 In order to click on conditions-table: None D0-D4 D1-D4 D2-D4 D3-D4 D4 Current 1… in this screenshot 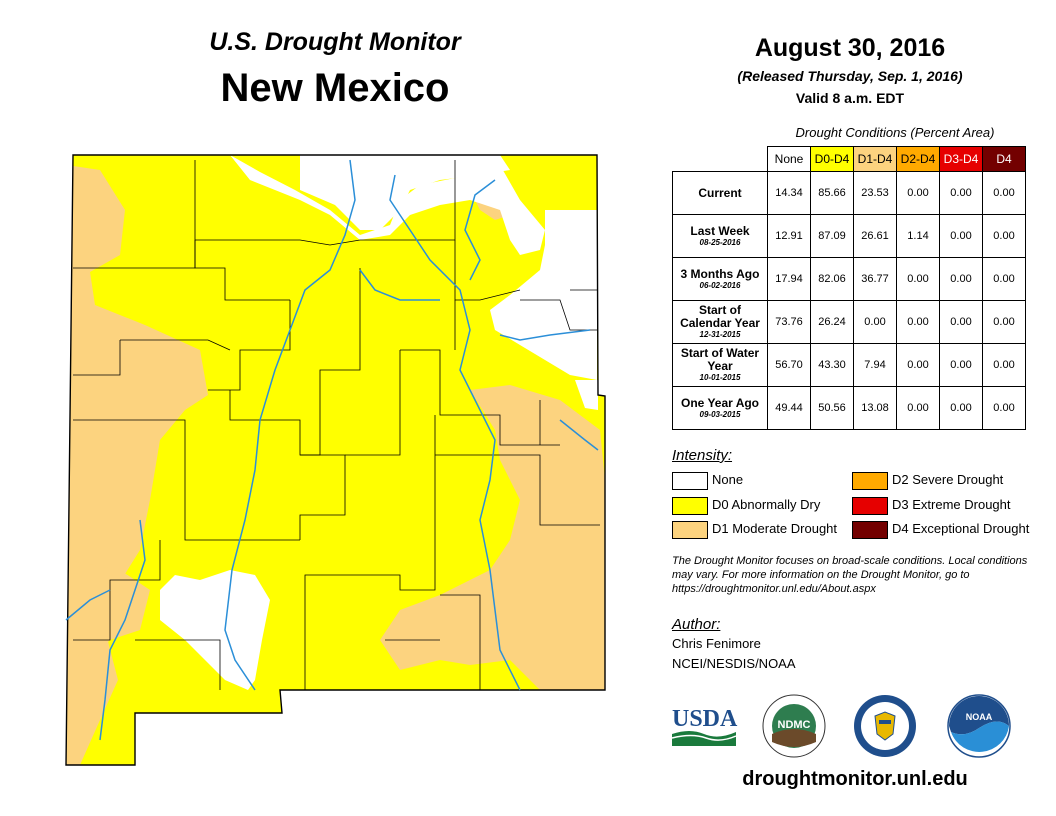, I will do `click(849, 288)`.